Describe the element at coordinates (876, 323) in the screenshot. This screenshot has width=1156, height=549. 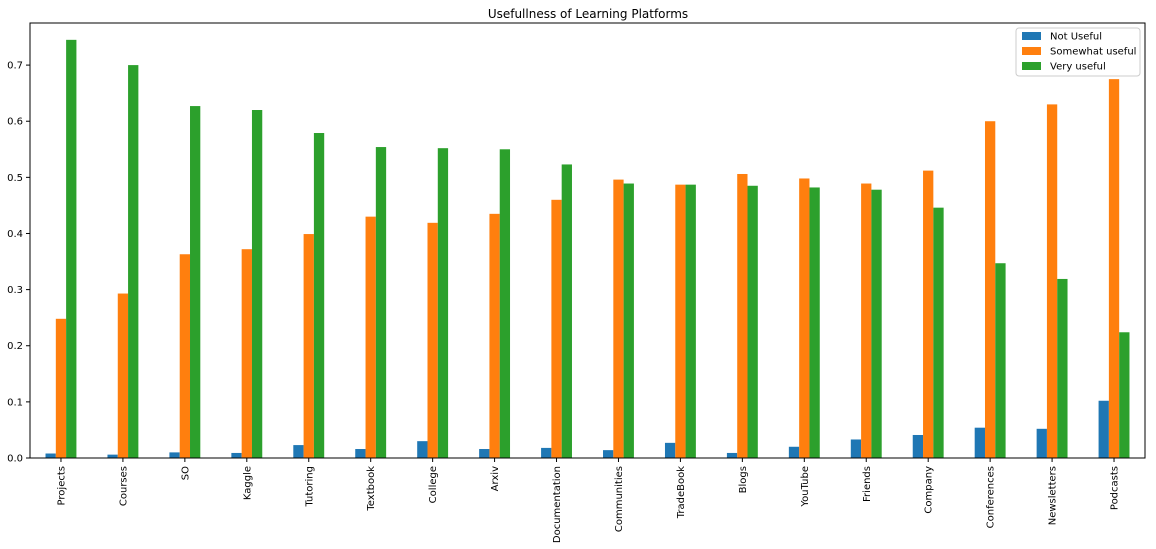
I see `bar-very-useful-friends` at that location.